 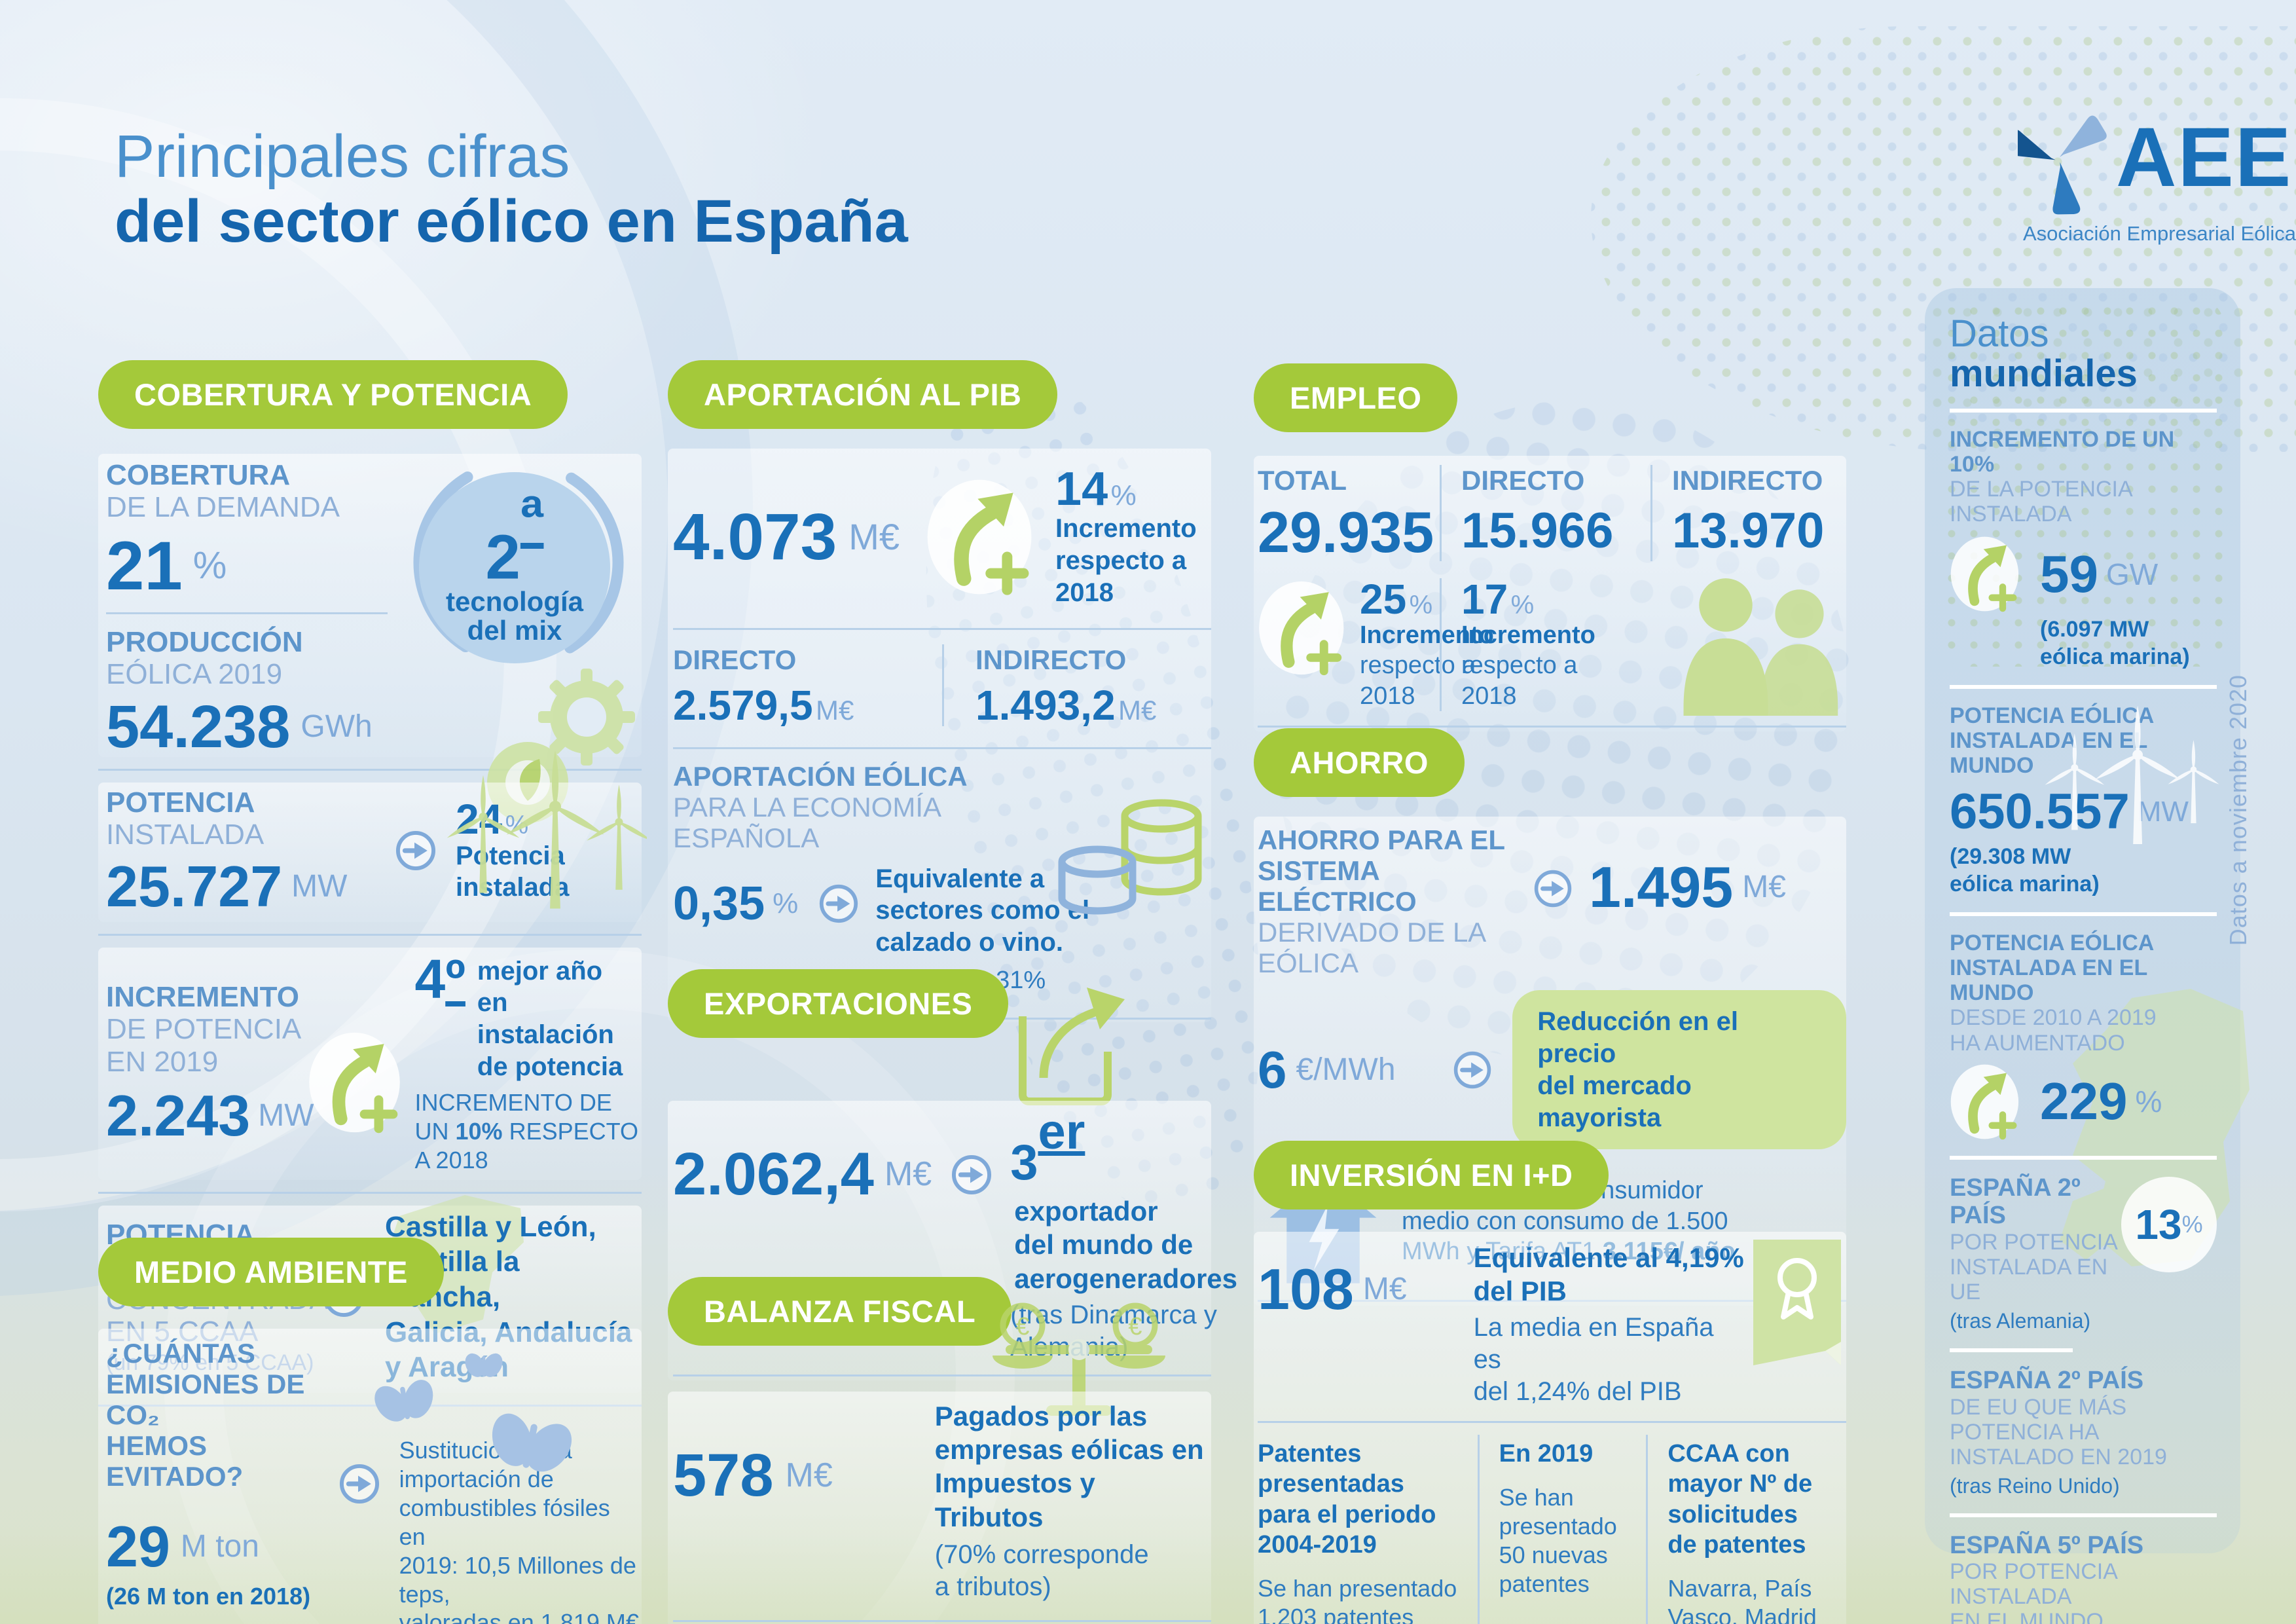 What do you see at coordinates (786, 537) in the screenshot?
I see `stat-pib-total: 4.073 M€` at bounding box center [786, 537].